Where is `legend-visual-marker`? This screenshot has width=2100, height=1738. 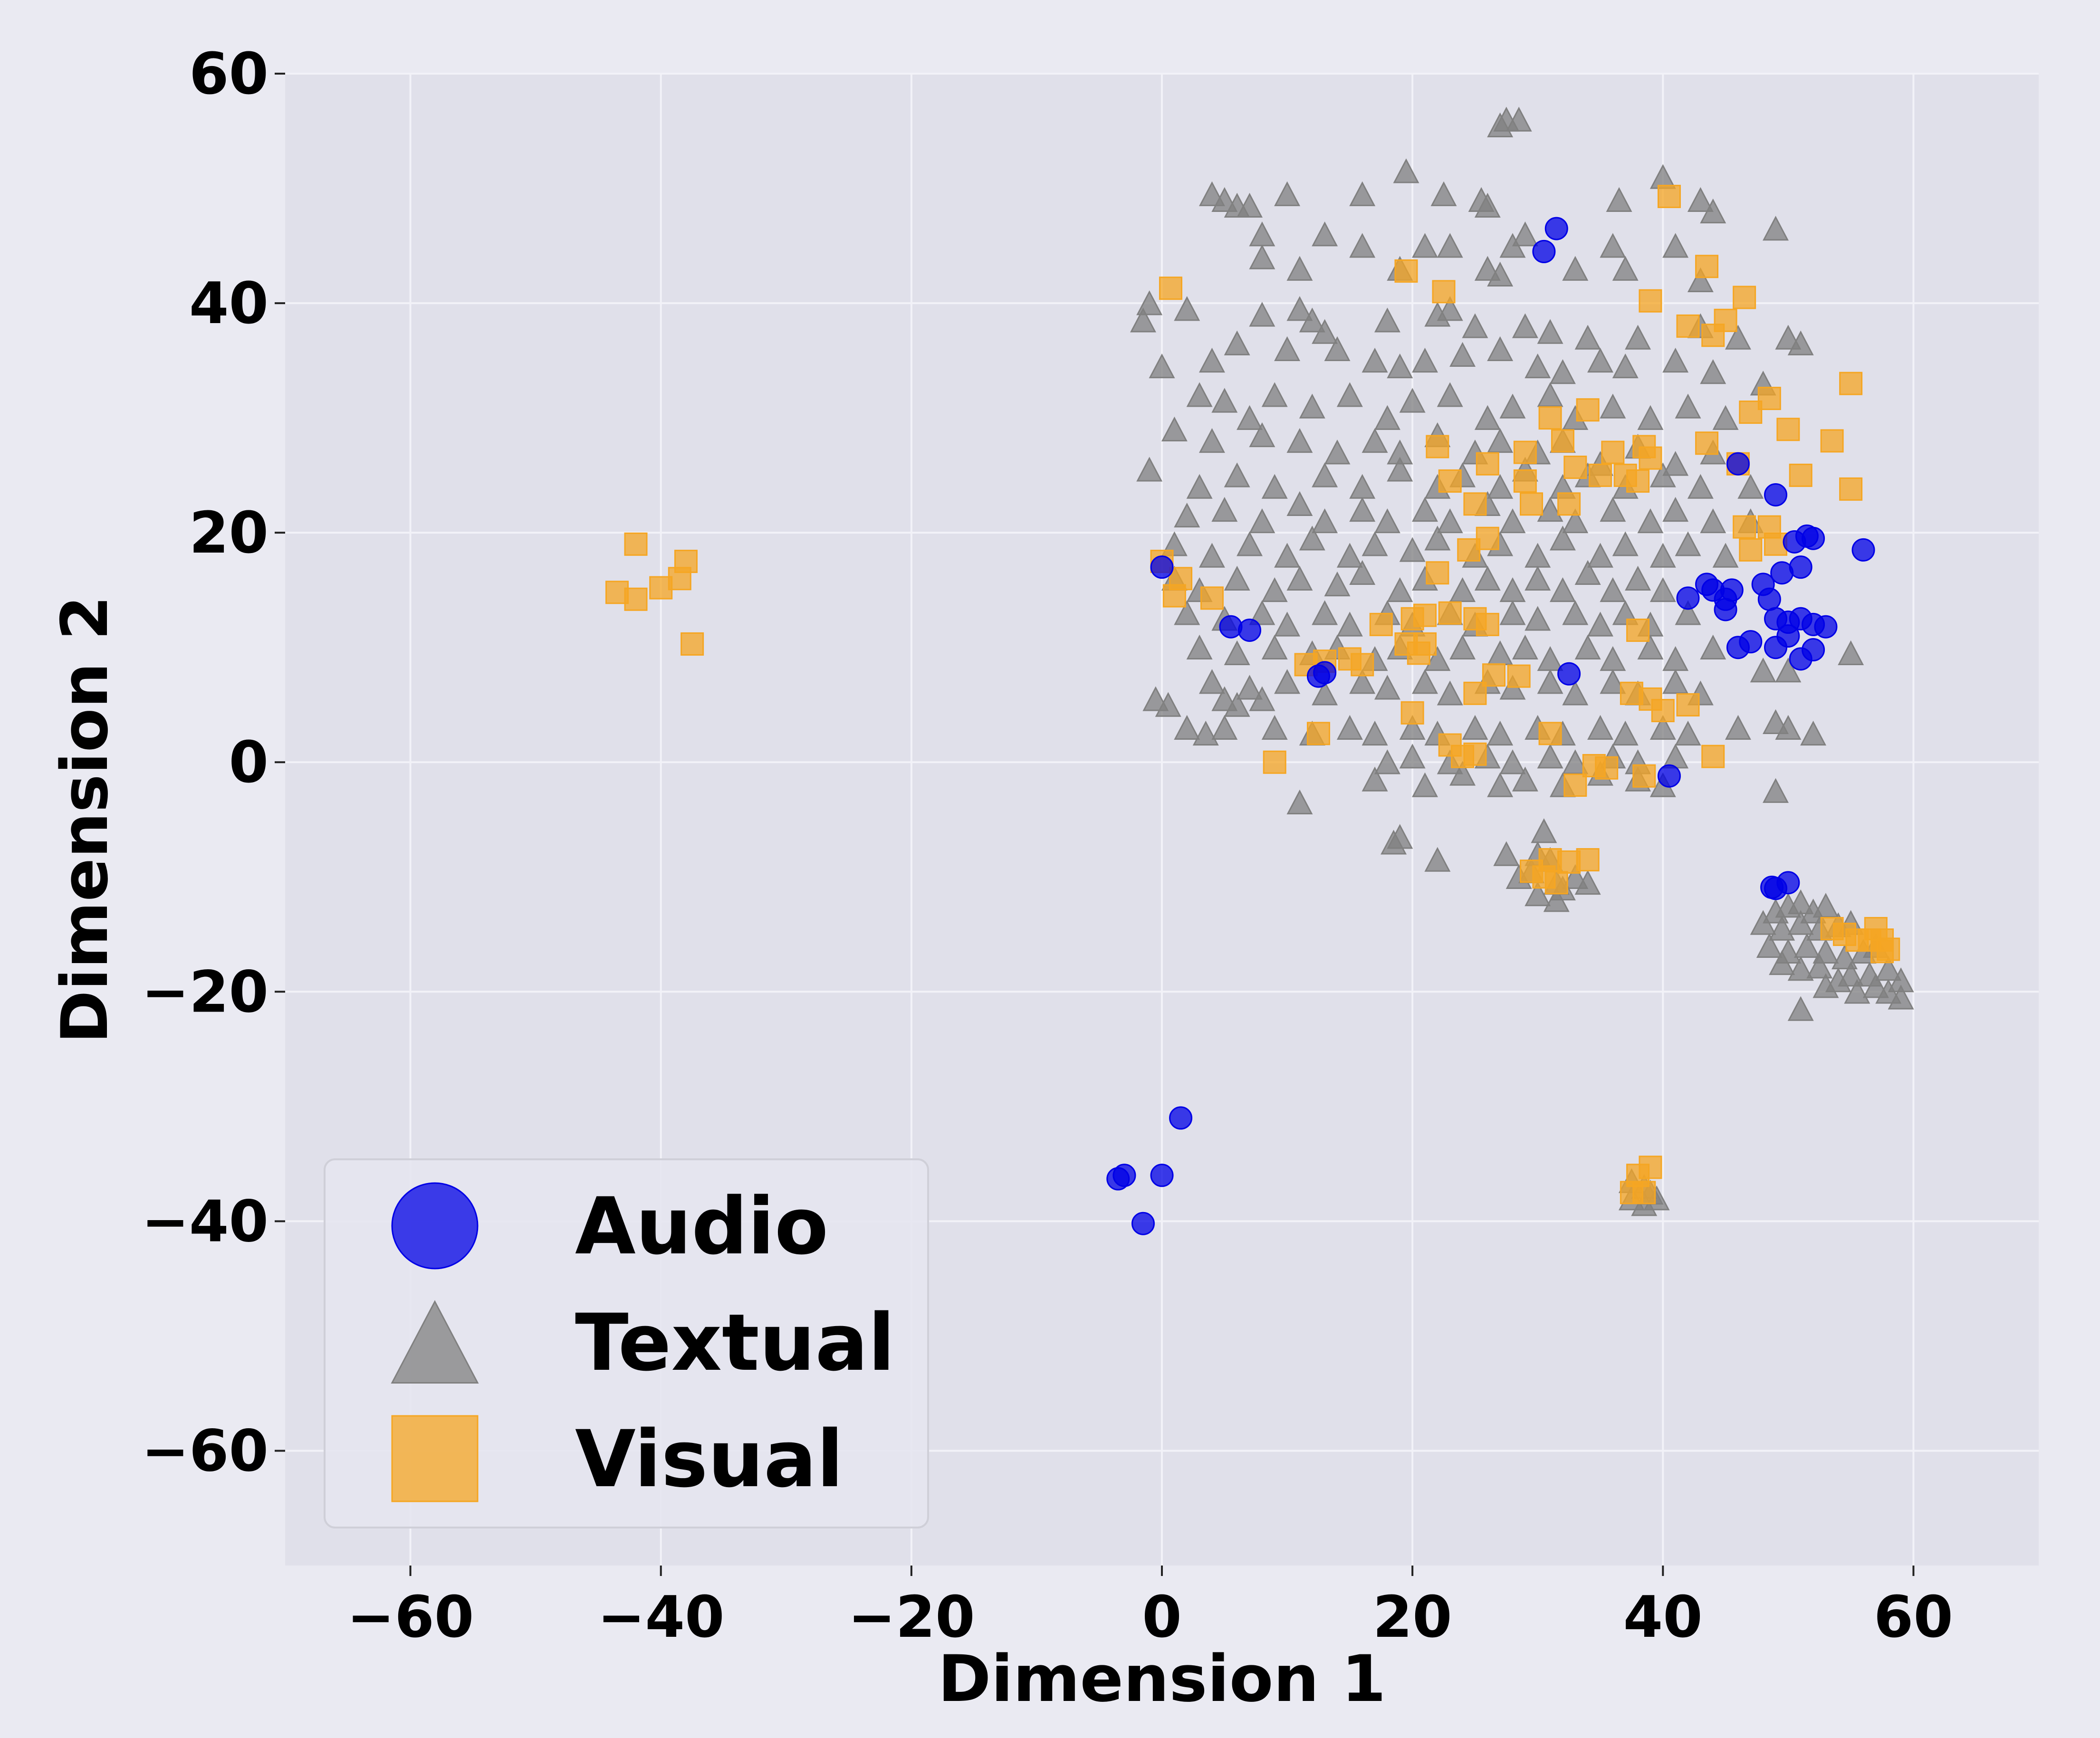
legend-visual-marker is located at coordinates (435, 1458).